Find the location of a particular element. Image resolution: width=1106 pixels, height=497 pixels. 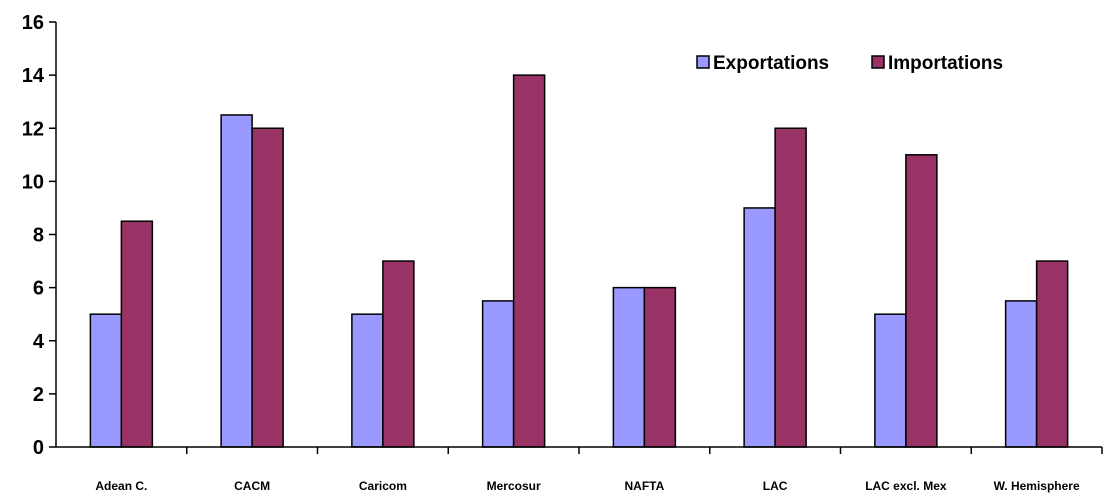

legend: Exportations Importations is located at coordinates (849, 63).